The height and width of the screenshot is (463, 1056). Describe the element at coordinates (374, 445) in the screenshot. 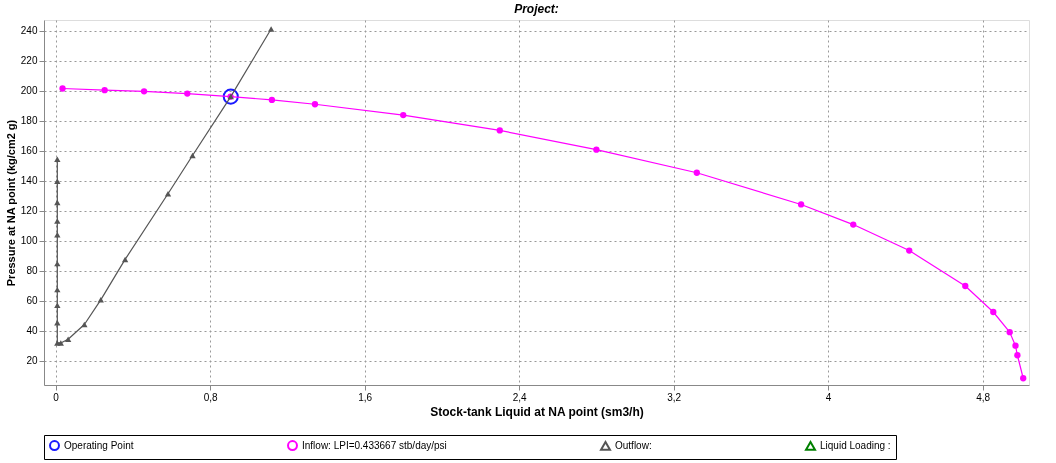

I see `legend-label: Inflow: LPI=0.433667 stb/day/psi` at that location.